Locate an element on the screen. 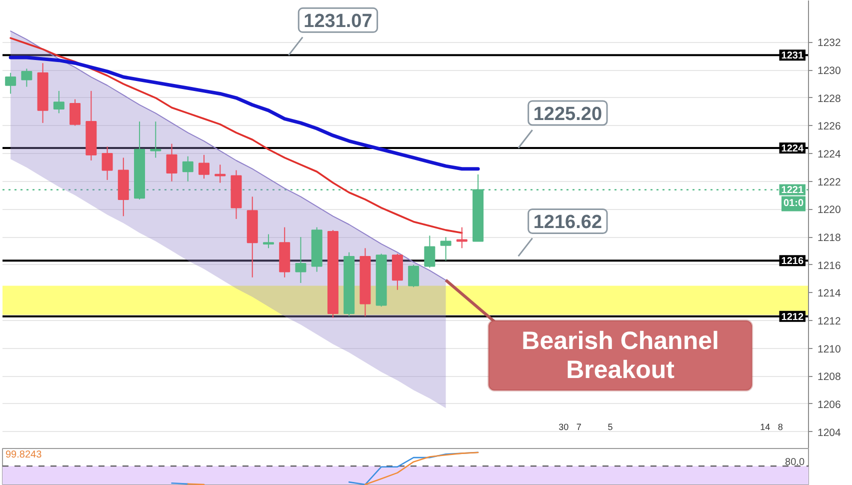  annotation: 1216.62 is located at coordinates (567, 223).